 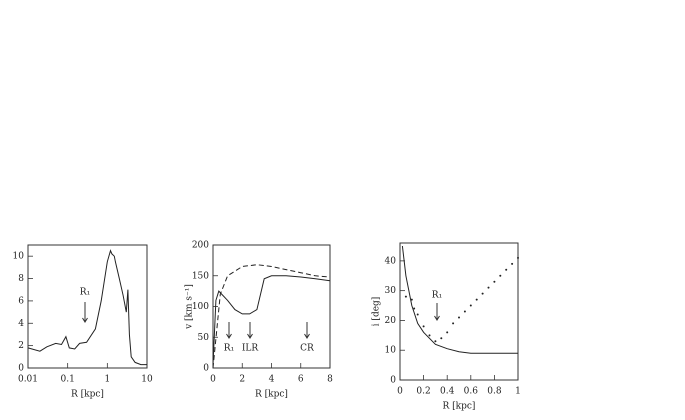 I want to click on x-tick-label: 6, so click(x=301, y=380).